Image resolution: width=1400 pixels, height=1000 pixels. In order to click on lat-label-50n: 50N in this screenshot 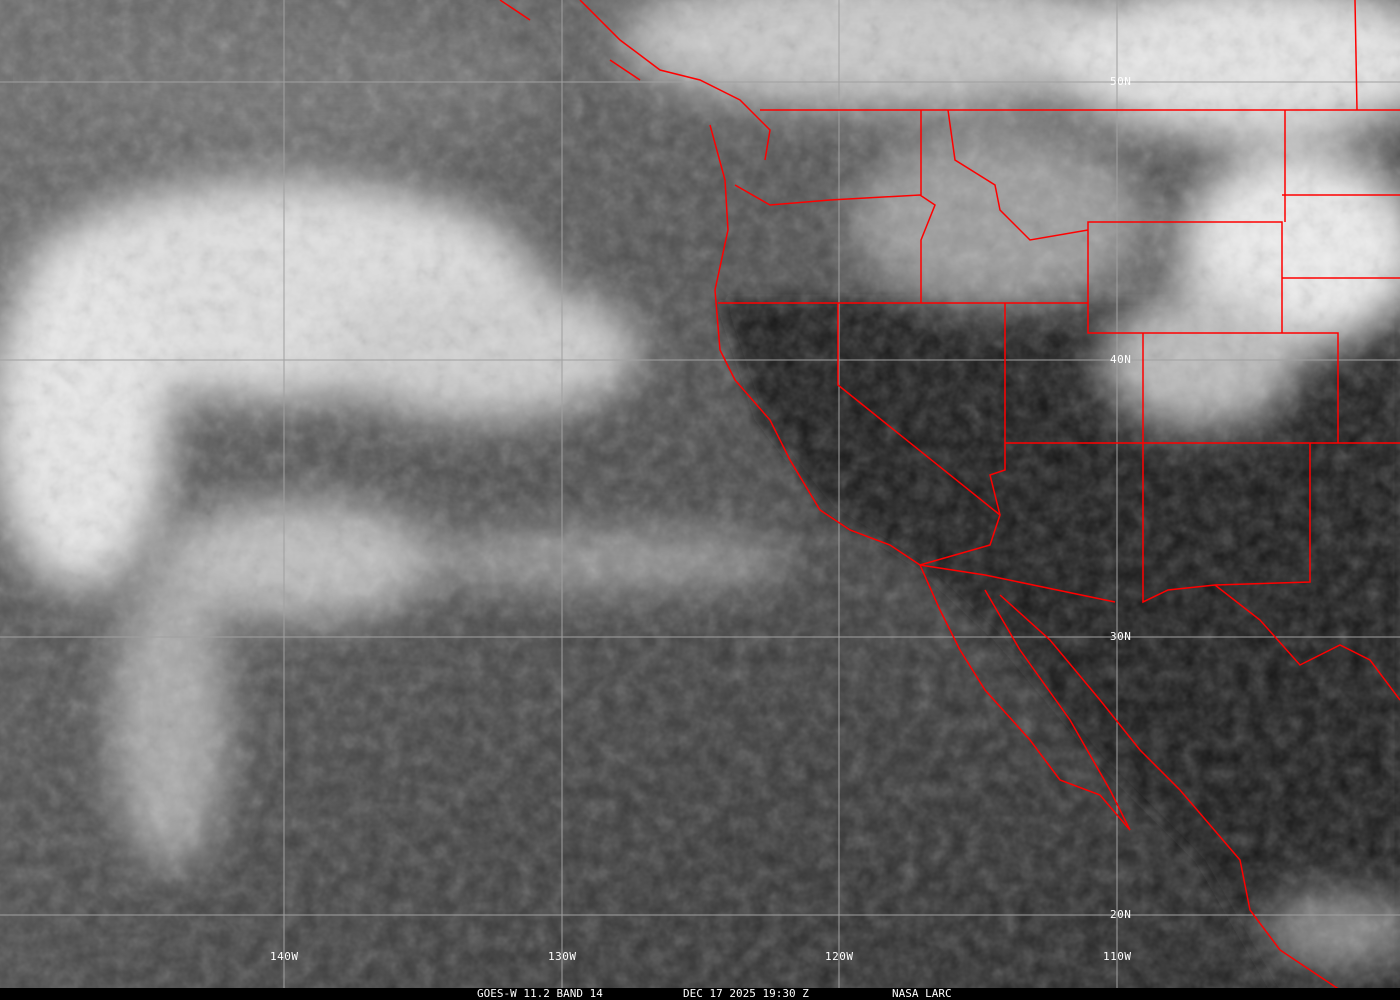, I will do `click(1121, 81)`.